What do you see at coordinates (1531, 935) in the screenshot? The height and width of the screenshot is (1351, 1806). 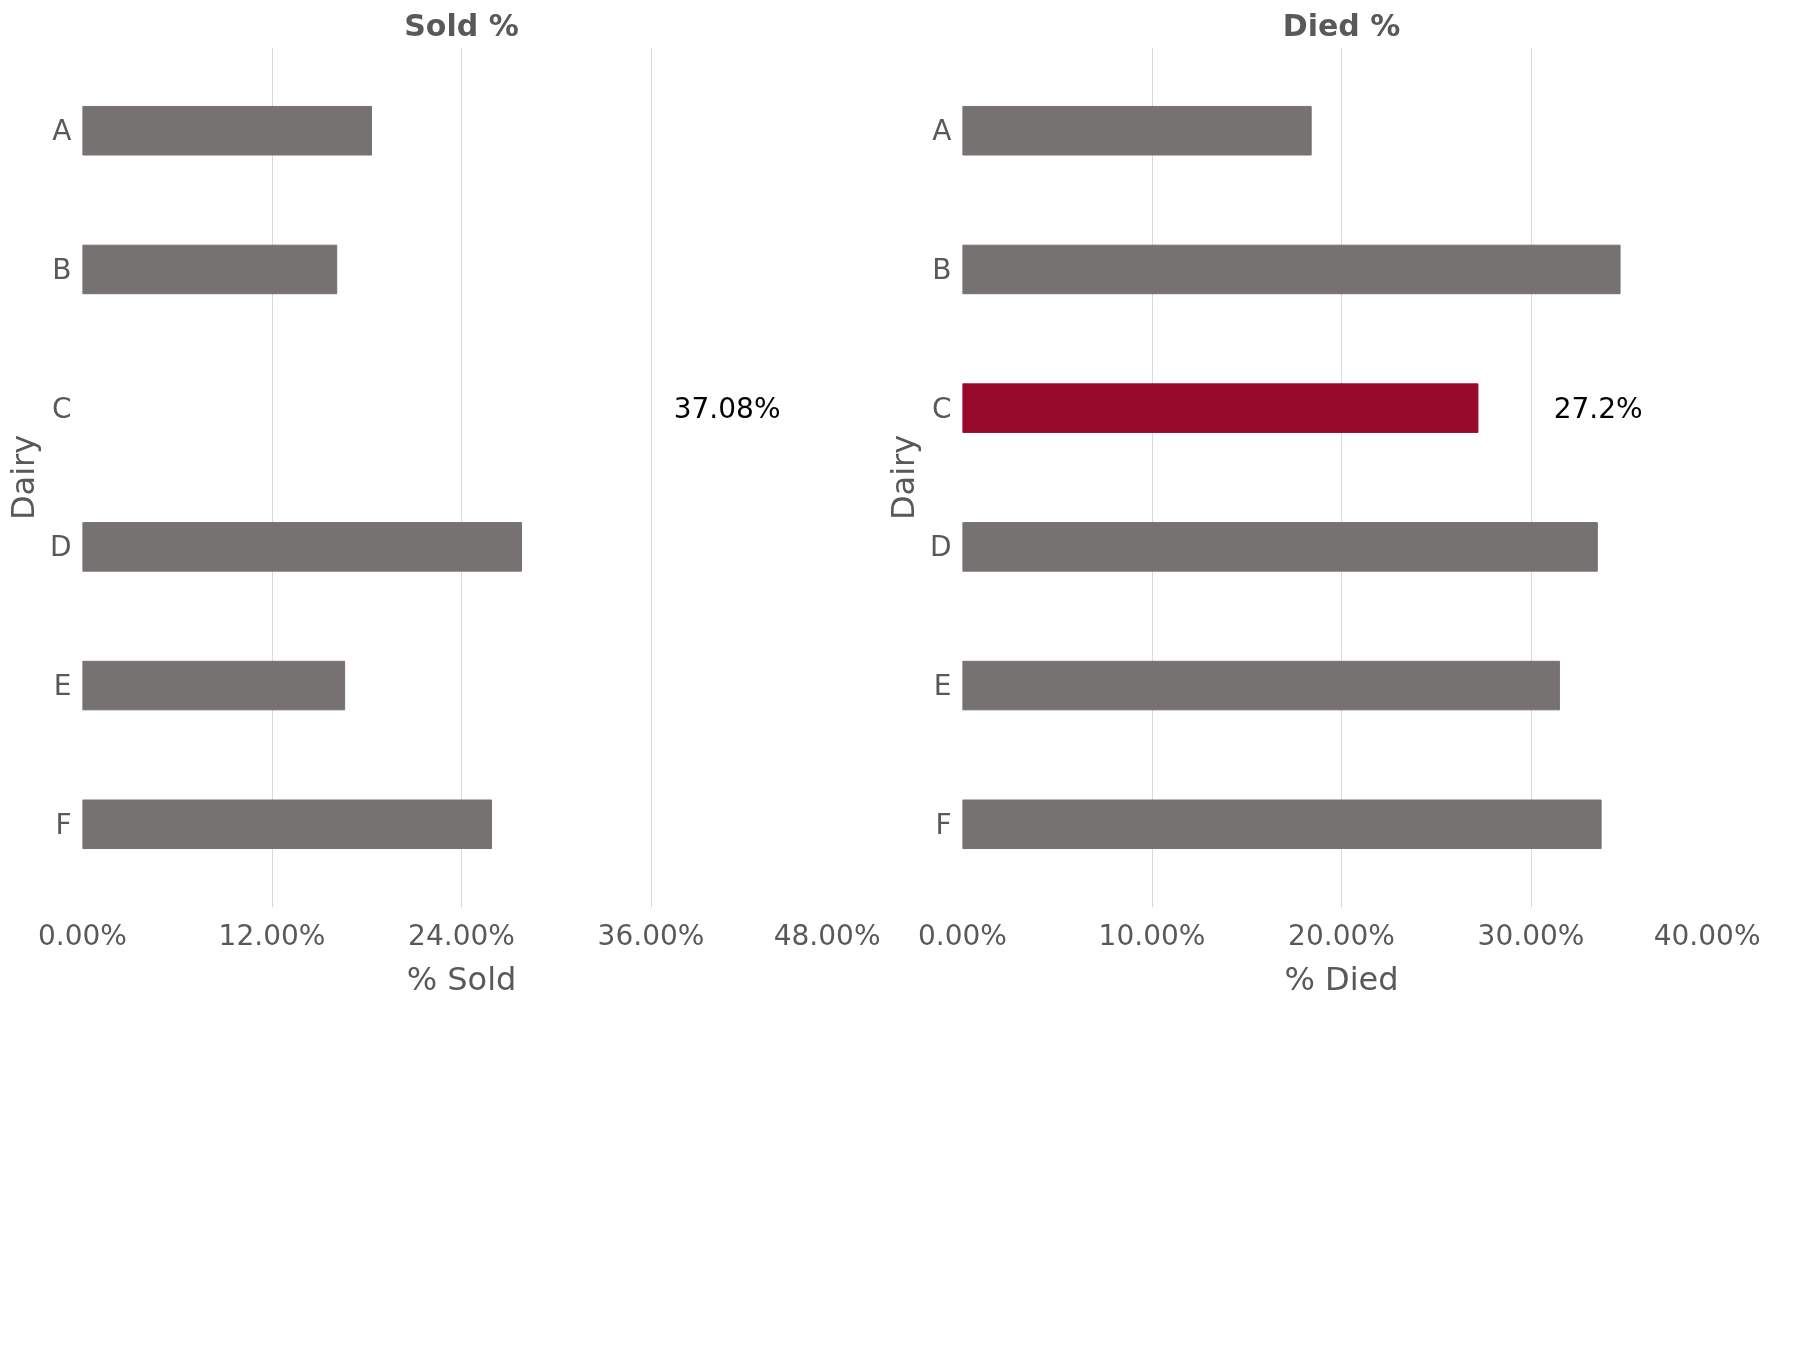 I see `x-tick-label: 30.00%` at bounding box center [1531, 935].